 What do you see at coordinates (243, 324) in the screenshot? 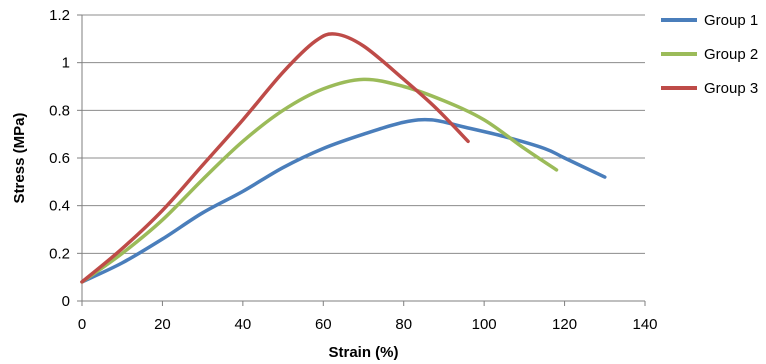
I see `x-tick-label-2: 40` at bounding box center [243, 324].